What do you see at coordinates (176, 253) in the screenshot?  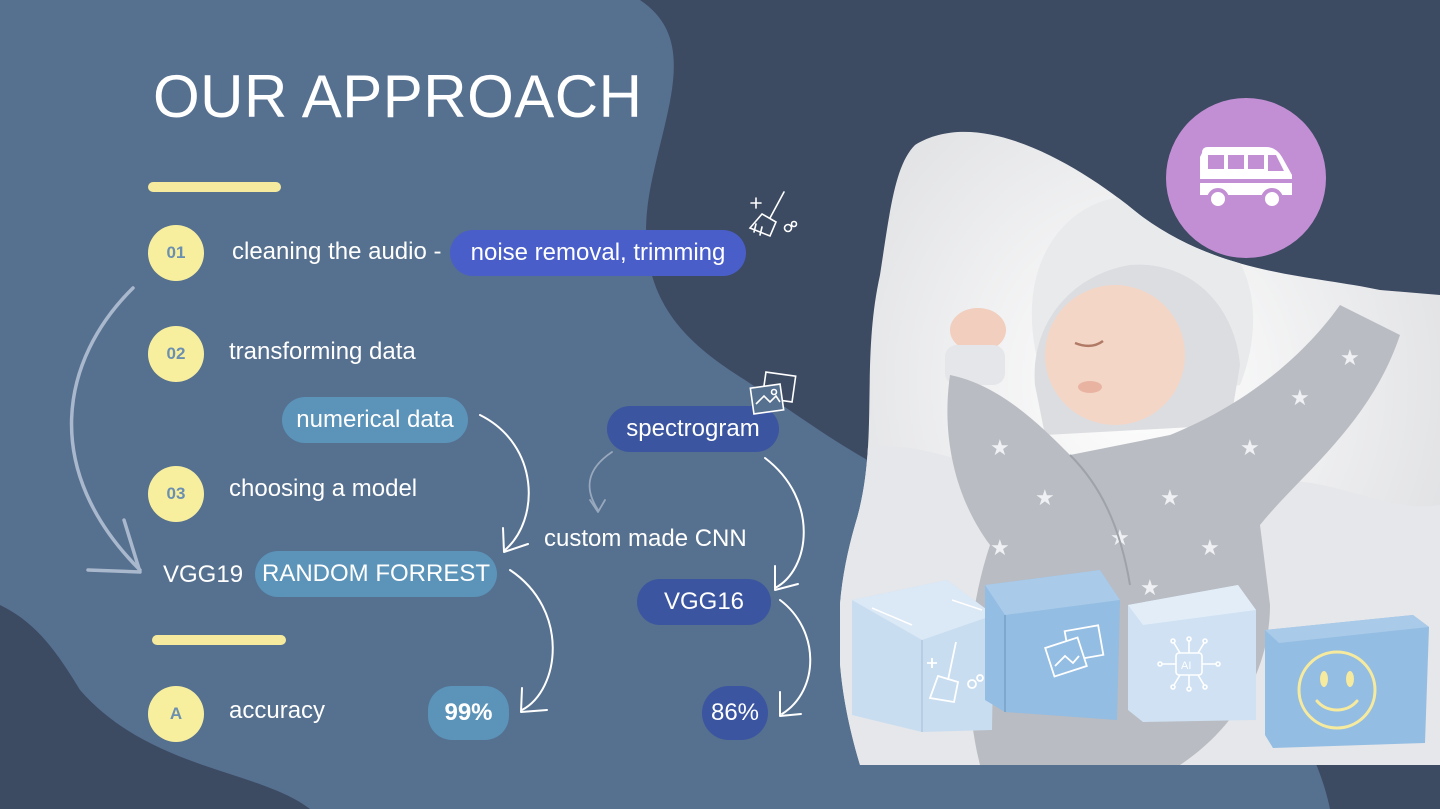 I see `step-badge-01: 01` at bounding box center [176, 253].